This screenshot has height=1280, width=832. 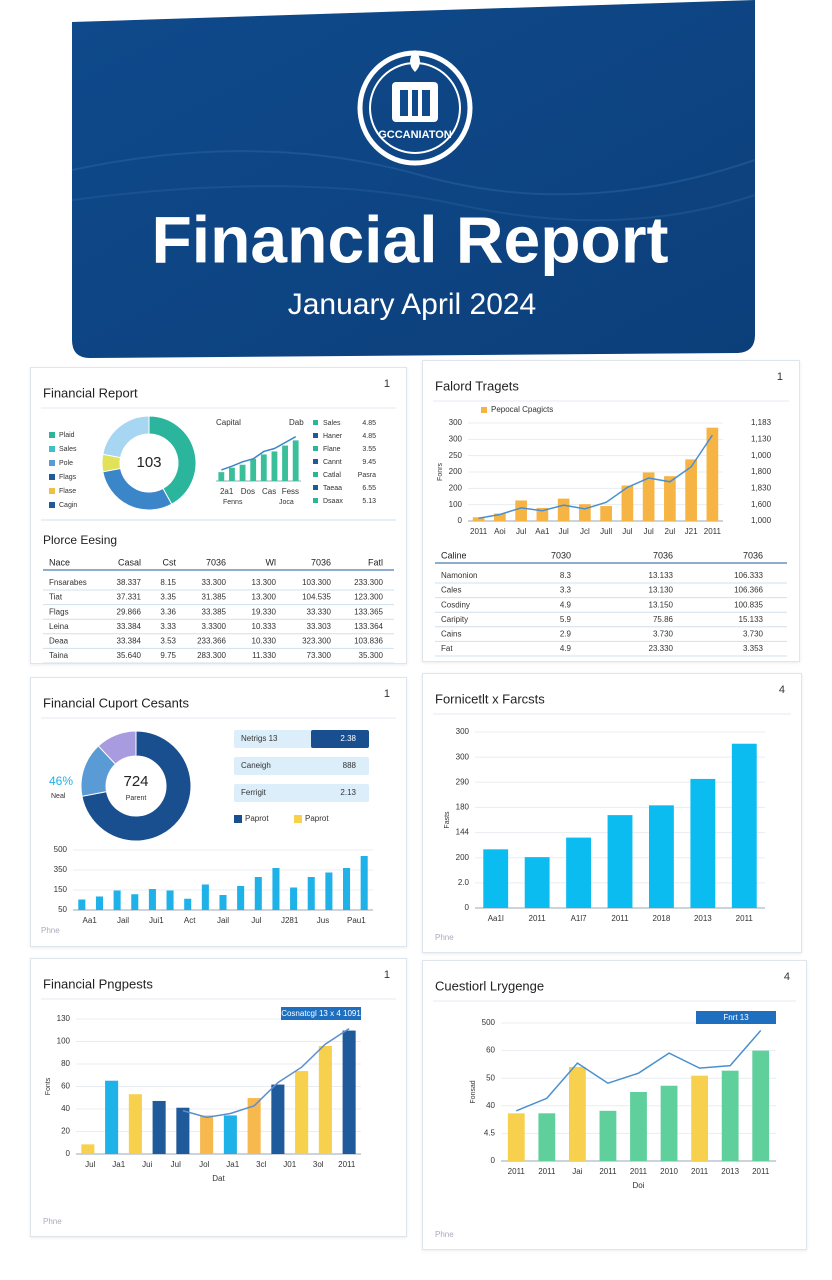 What do you see at coordinates (496, 918) in the screenshot?
I see `x-tick-label: Aa1l` at bounding box center [496, 918].